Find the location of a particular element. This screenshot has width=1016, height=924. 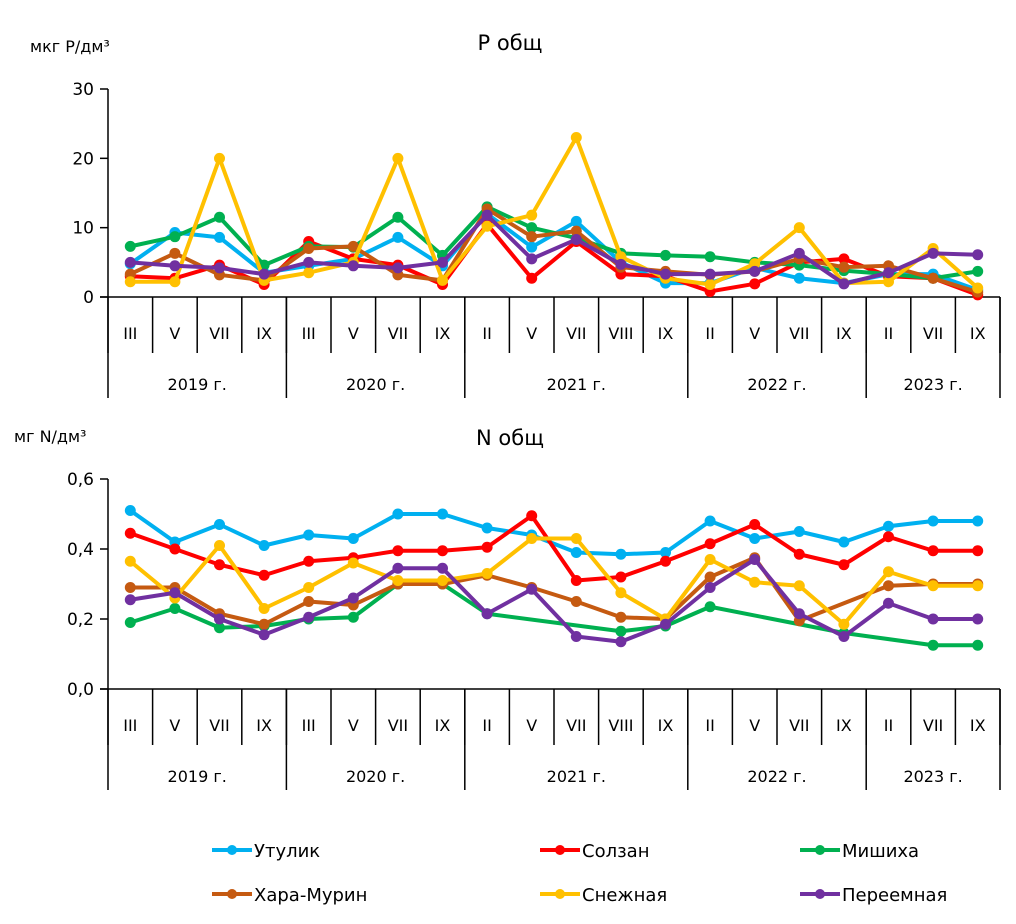

legend-item: Мишиха is located at coordinates (859, 851).